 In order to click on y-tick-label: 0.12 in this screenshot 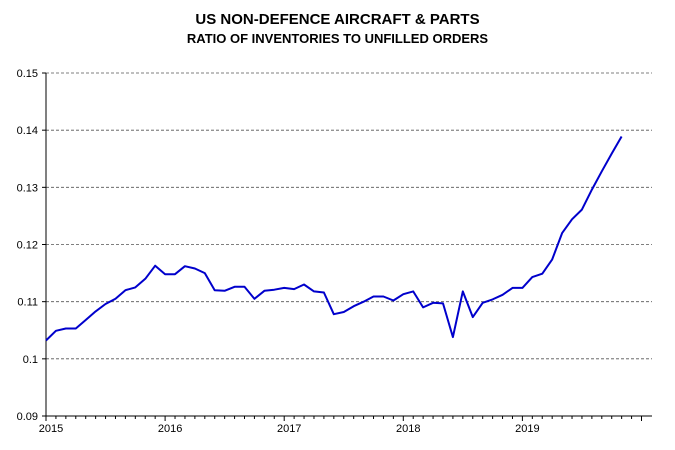, I will do `click(27, 246)`.